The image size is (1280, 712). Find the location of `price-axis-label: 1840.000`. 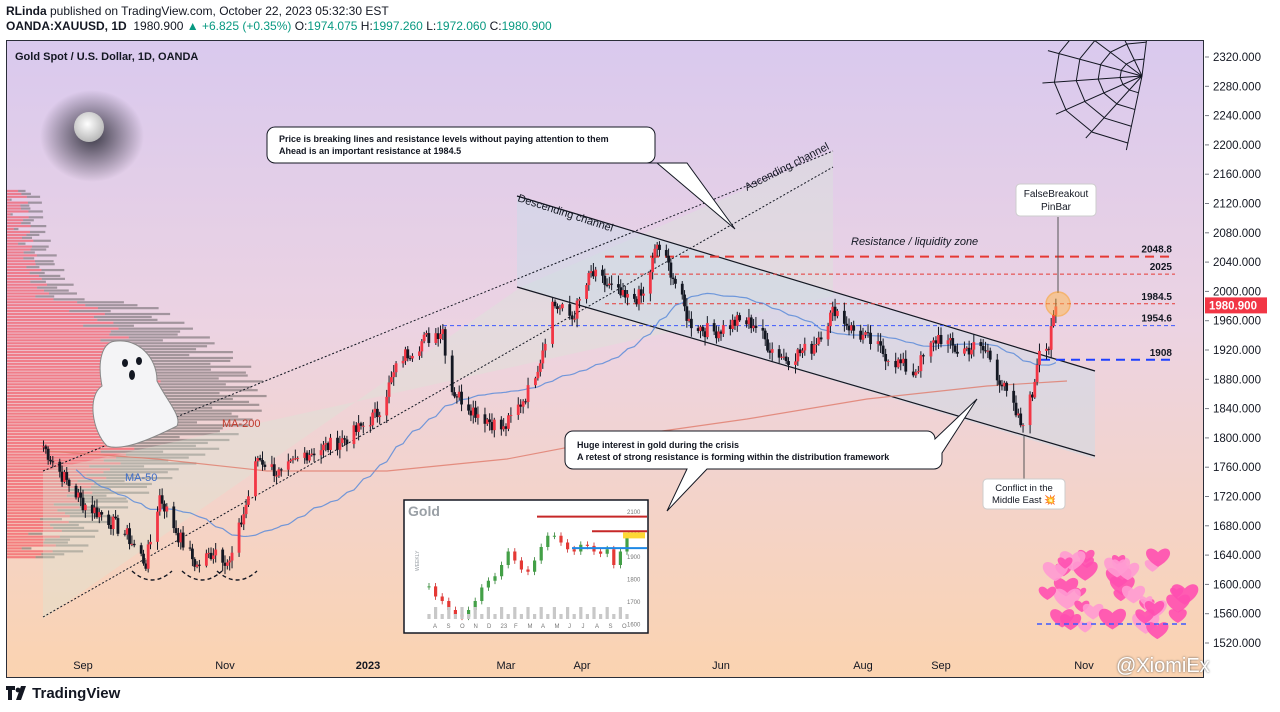

price-axis-label: 1840.000 is located at coordinates (1237, 410).